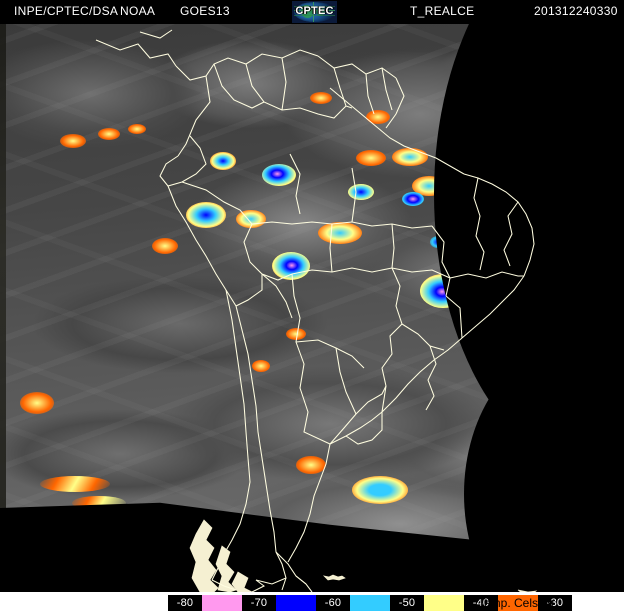  I want to click on cptec-globe-logo: CPTEC, so click(314, 12).